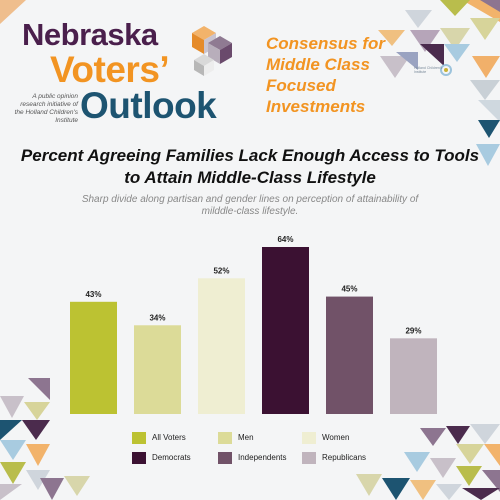 Image resolution: width=500 pixels, height=500 pixels. I want to click on bar-women, so click(221, 346).